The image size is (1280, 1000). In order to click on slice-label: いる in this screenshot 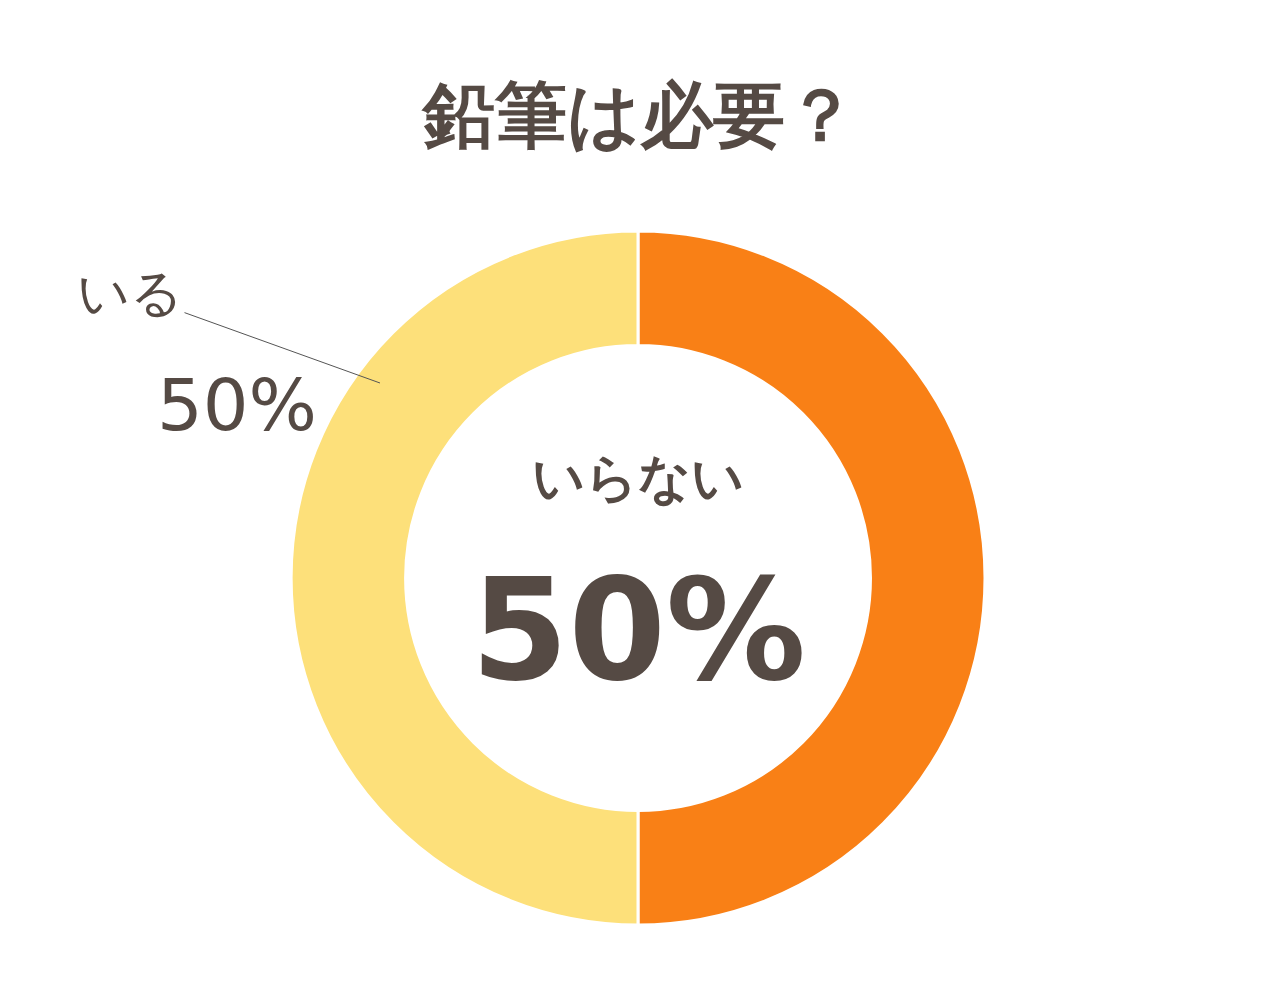, I will do `click(130, 293)`.